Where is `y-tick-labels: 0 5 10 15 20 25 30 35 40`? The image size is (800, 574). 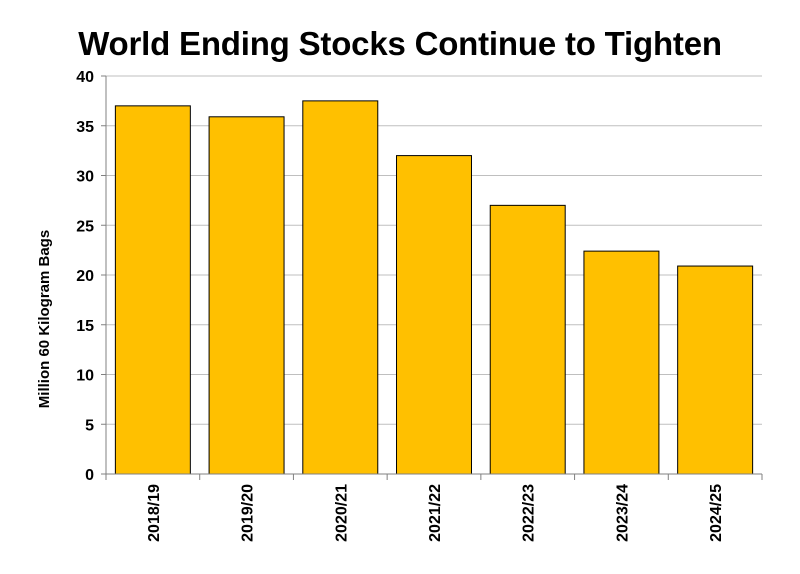 y-tick-labels: 0 5 10 15 20 25 30 35 40 is located at coordinates (91, 276).